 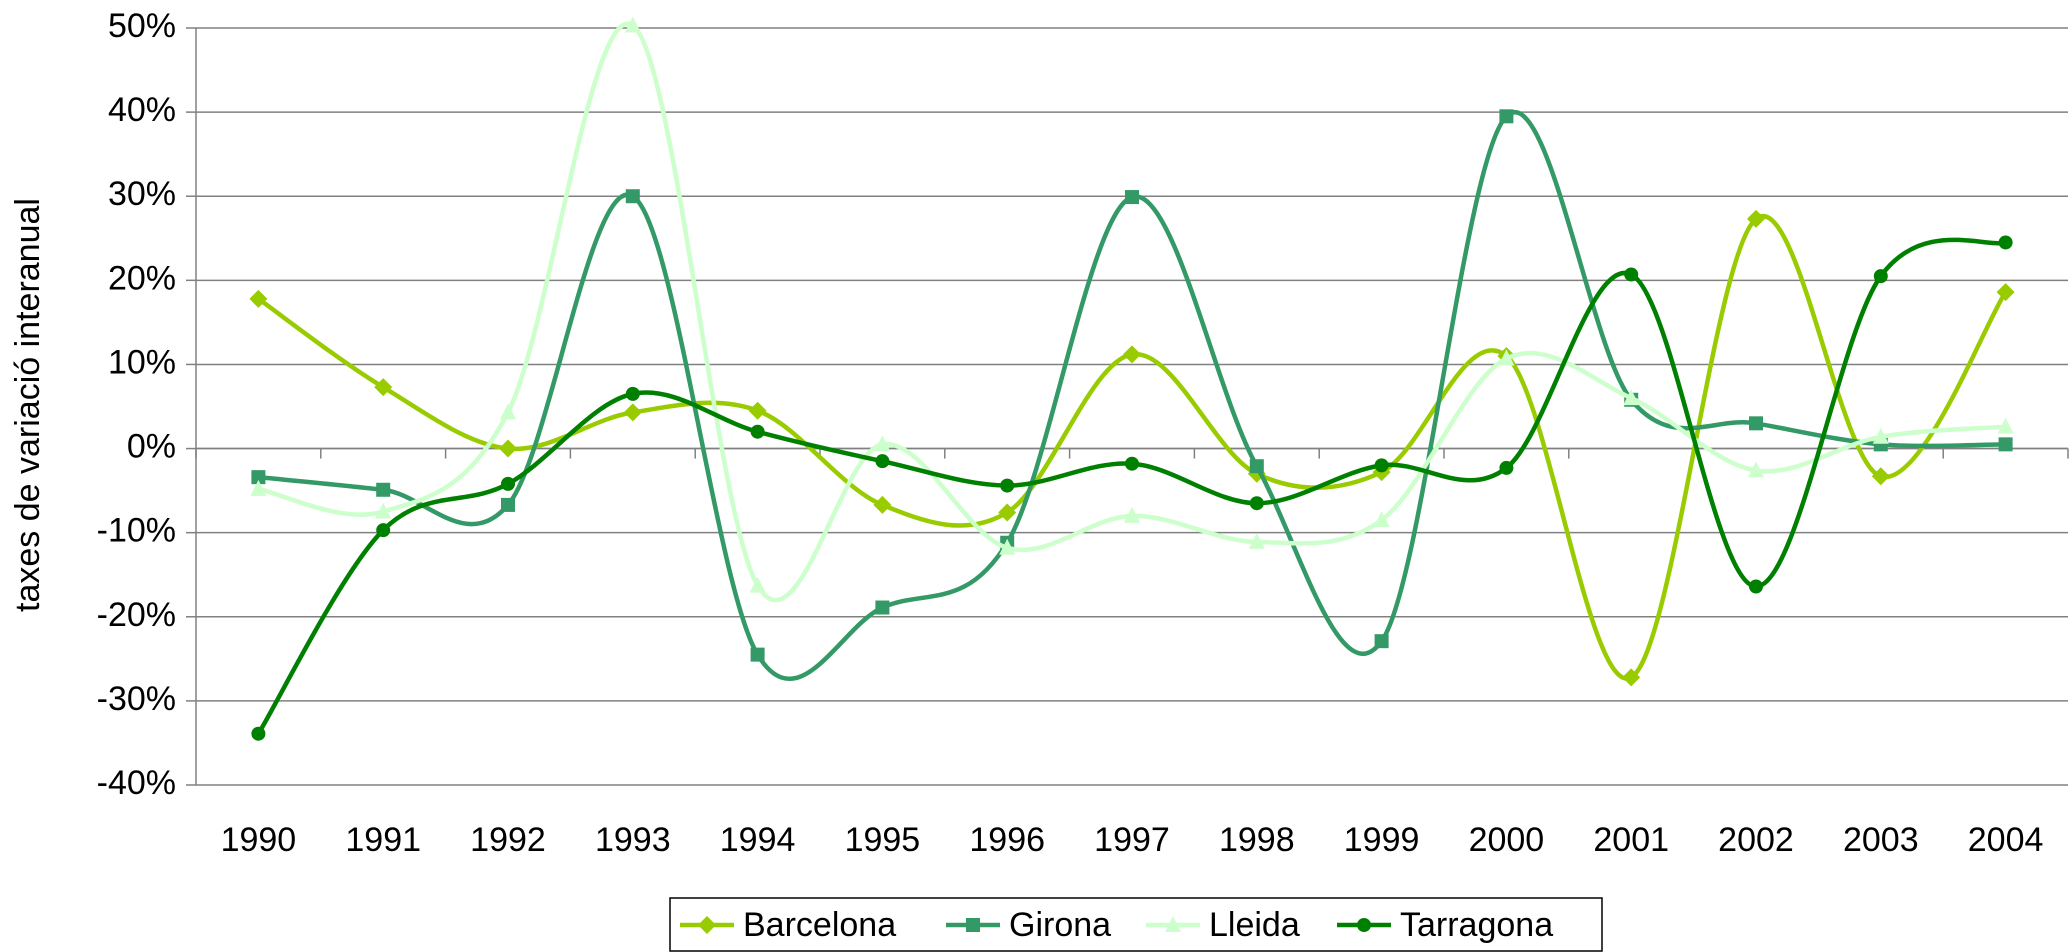 I want to click on x-tick-label: 1999, so click(x=1382, y=840).